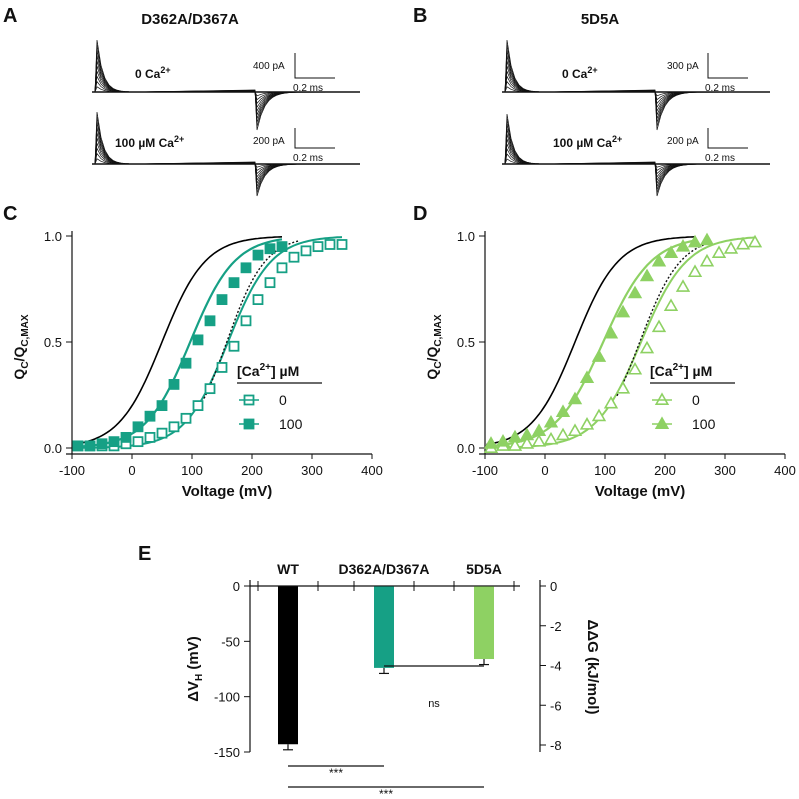 The height and width of the screenshot is (799, 799). Describe the element at coordinates (556, 626) in the screenshot. I see `e-right-tick-label: -2` at that location.